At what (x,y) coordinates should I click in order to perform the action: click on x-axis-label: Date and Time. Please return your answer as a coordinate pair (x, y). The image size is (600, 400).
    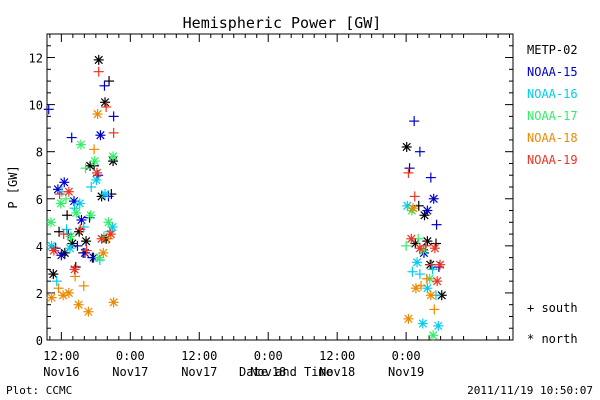
    Looking at the image, I should click on (286, 372).